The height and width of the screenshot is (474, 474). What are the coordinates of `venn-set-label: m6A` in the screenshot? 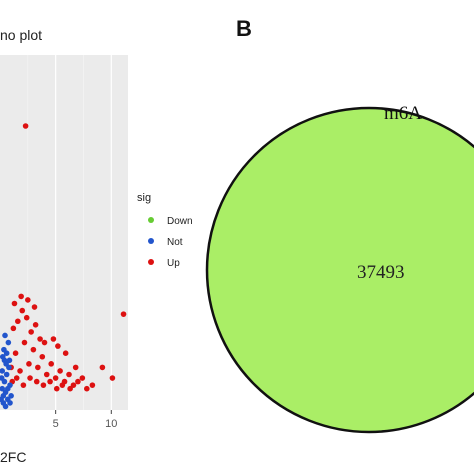 It's located at (403, 113).